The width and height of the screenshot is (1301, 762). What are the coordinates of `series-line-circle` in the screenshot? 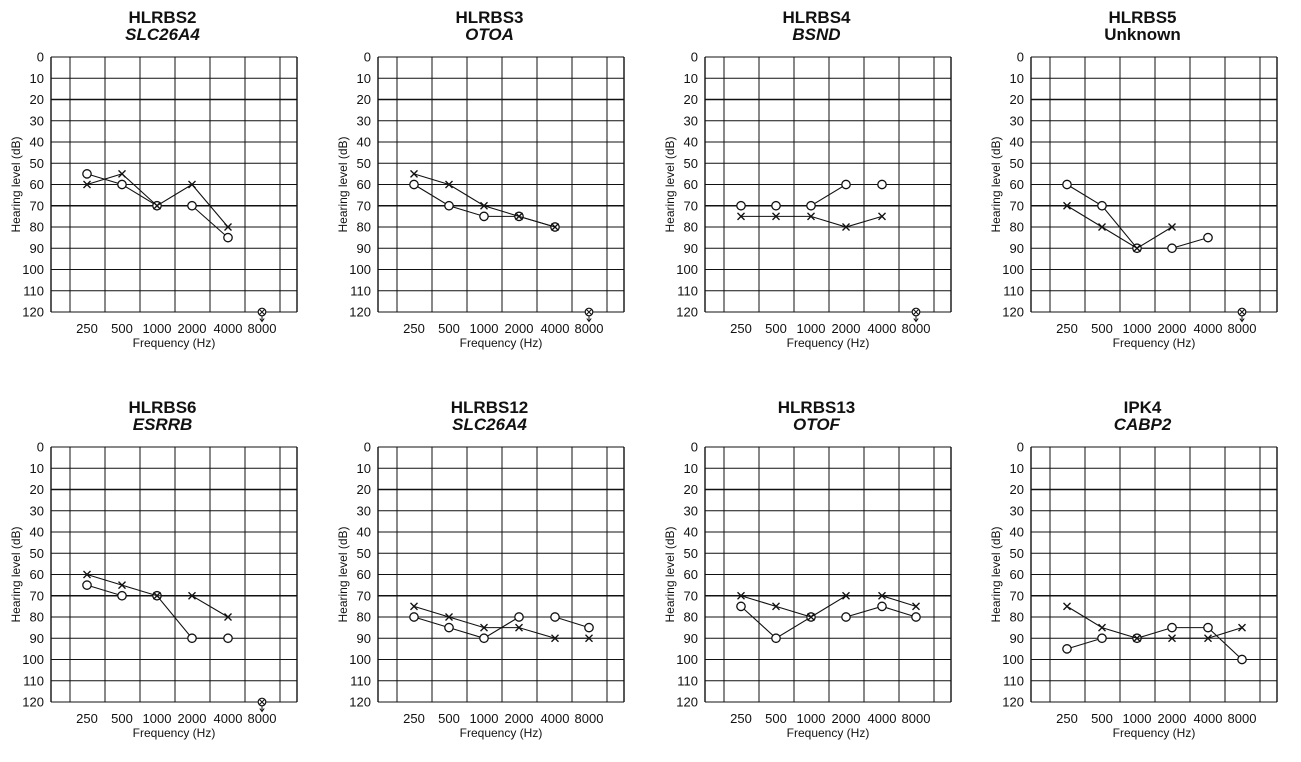 It's located at (1154, 643).